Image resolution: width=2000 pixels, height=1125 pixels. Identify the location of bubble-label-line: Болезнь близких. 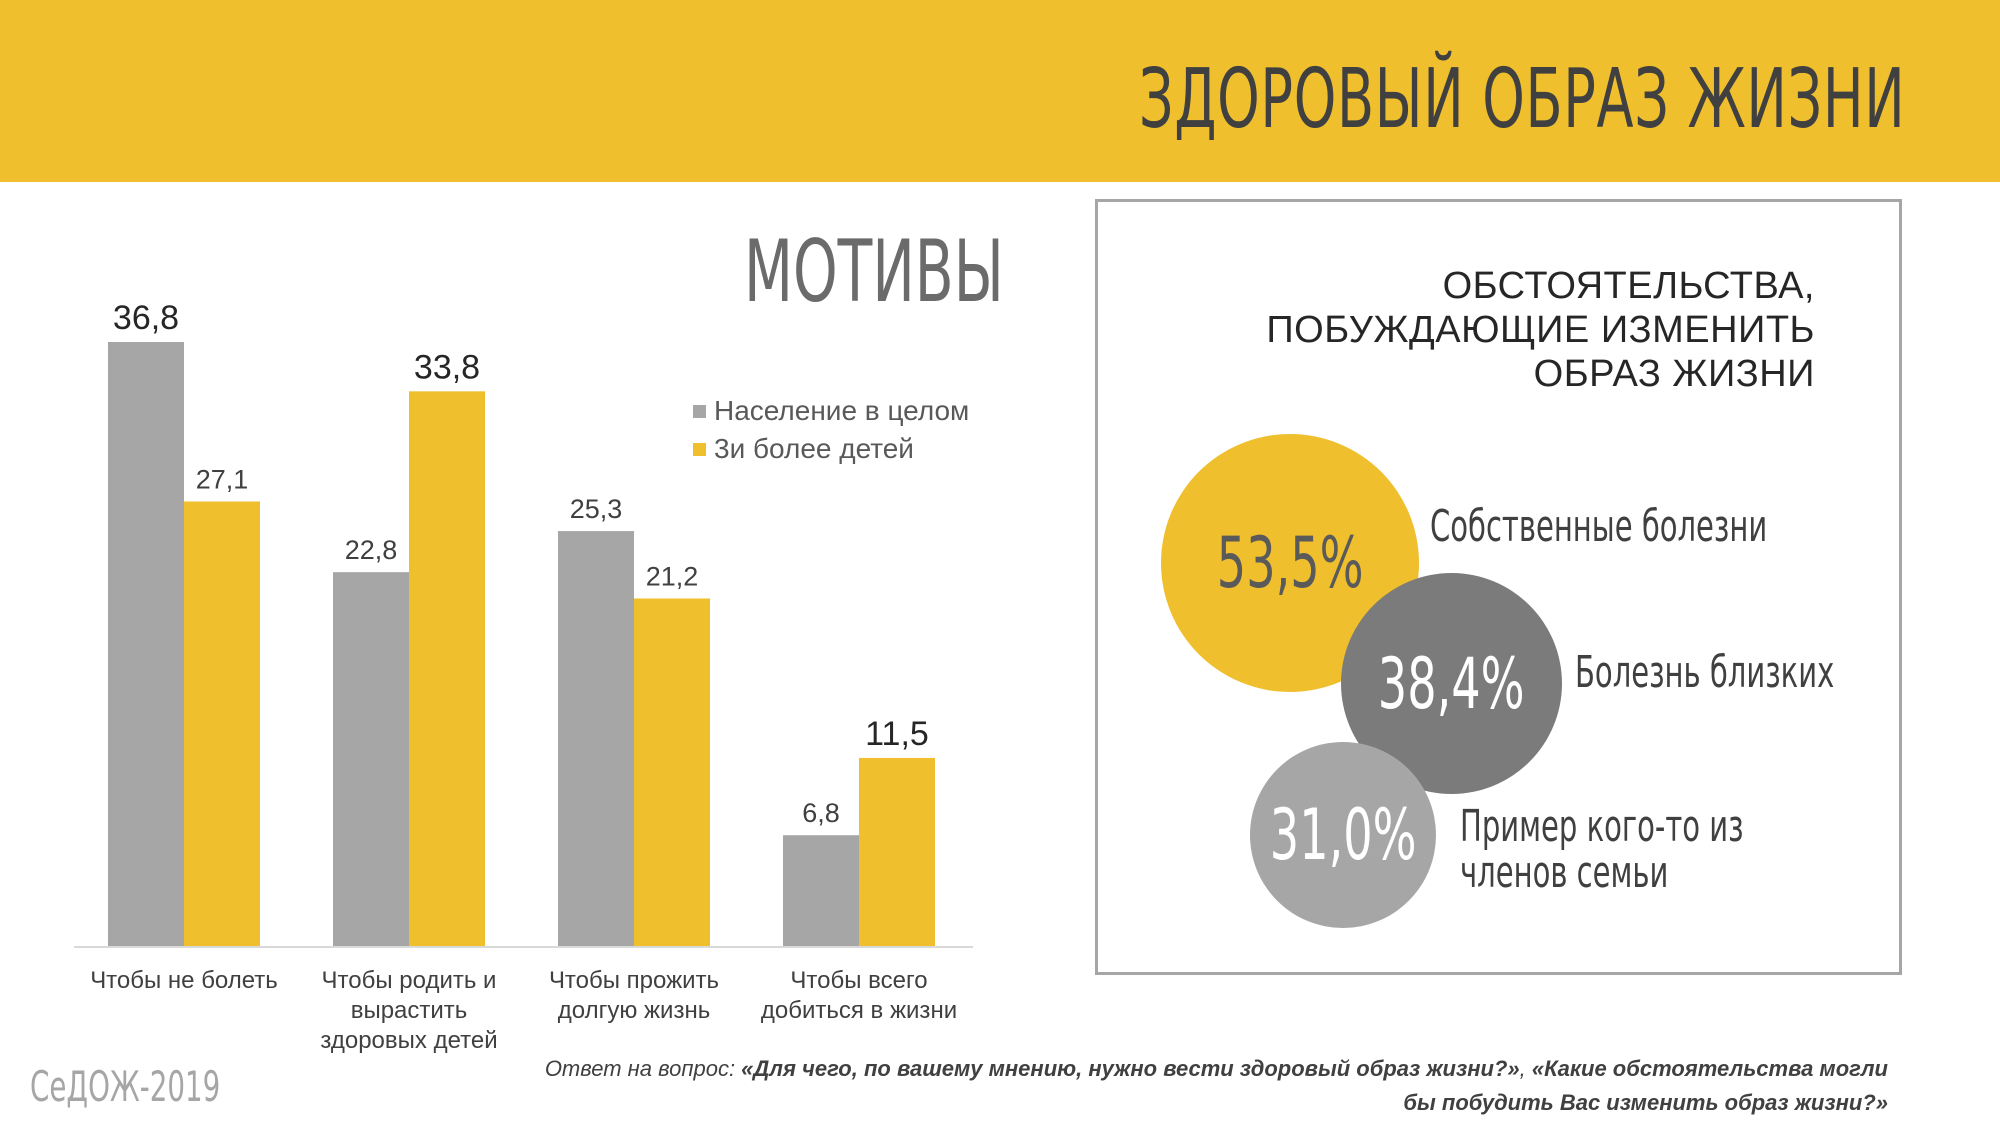
(1705, 672).